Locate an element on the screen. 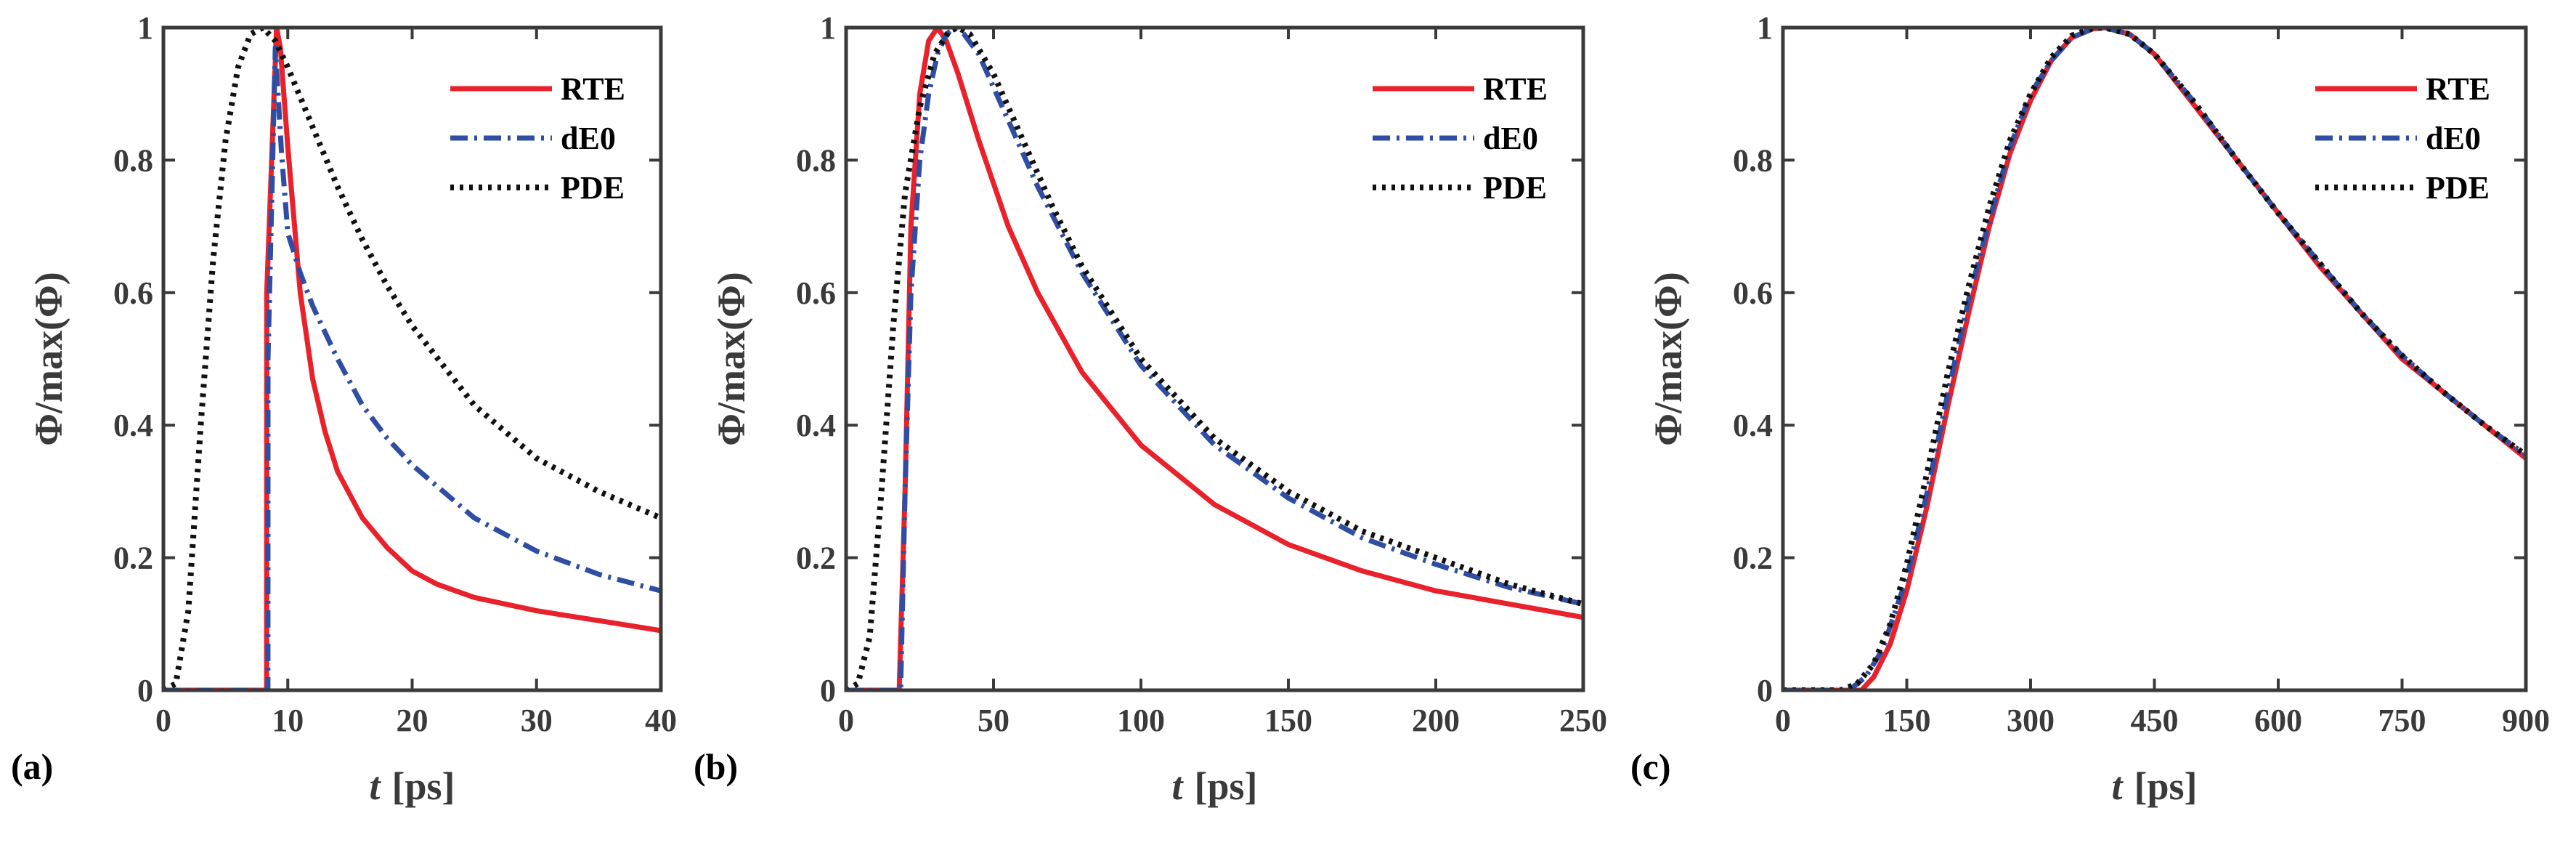 The image size is (2576, 845). x-tick-label: 900 is located at coordinates (2526, 720).